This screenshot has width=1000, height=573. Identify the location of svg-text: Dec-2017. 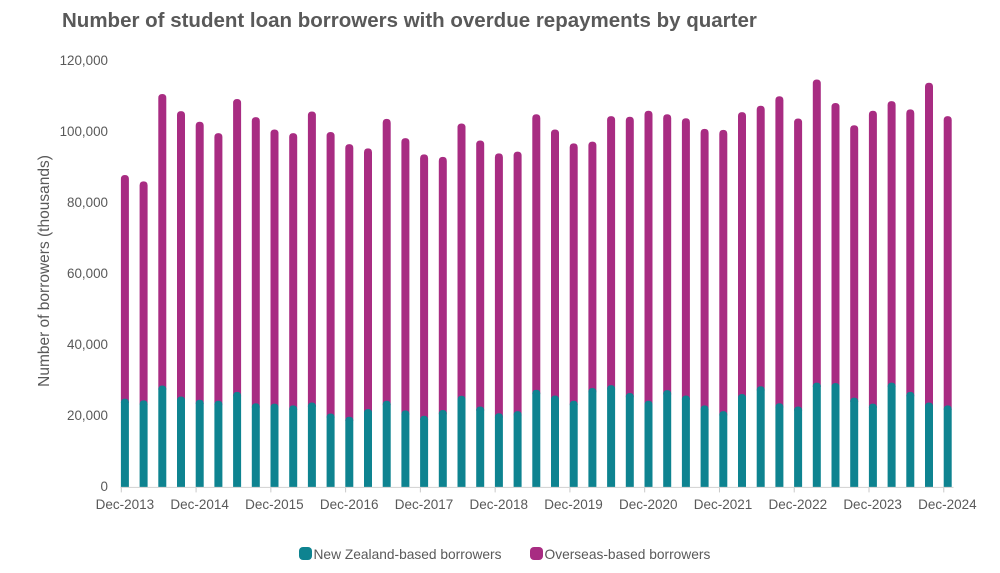
(424, 504).